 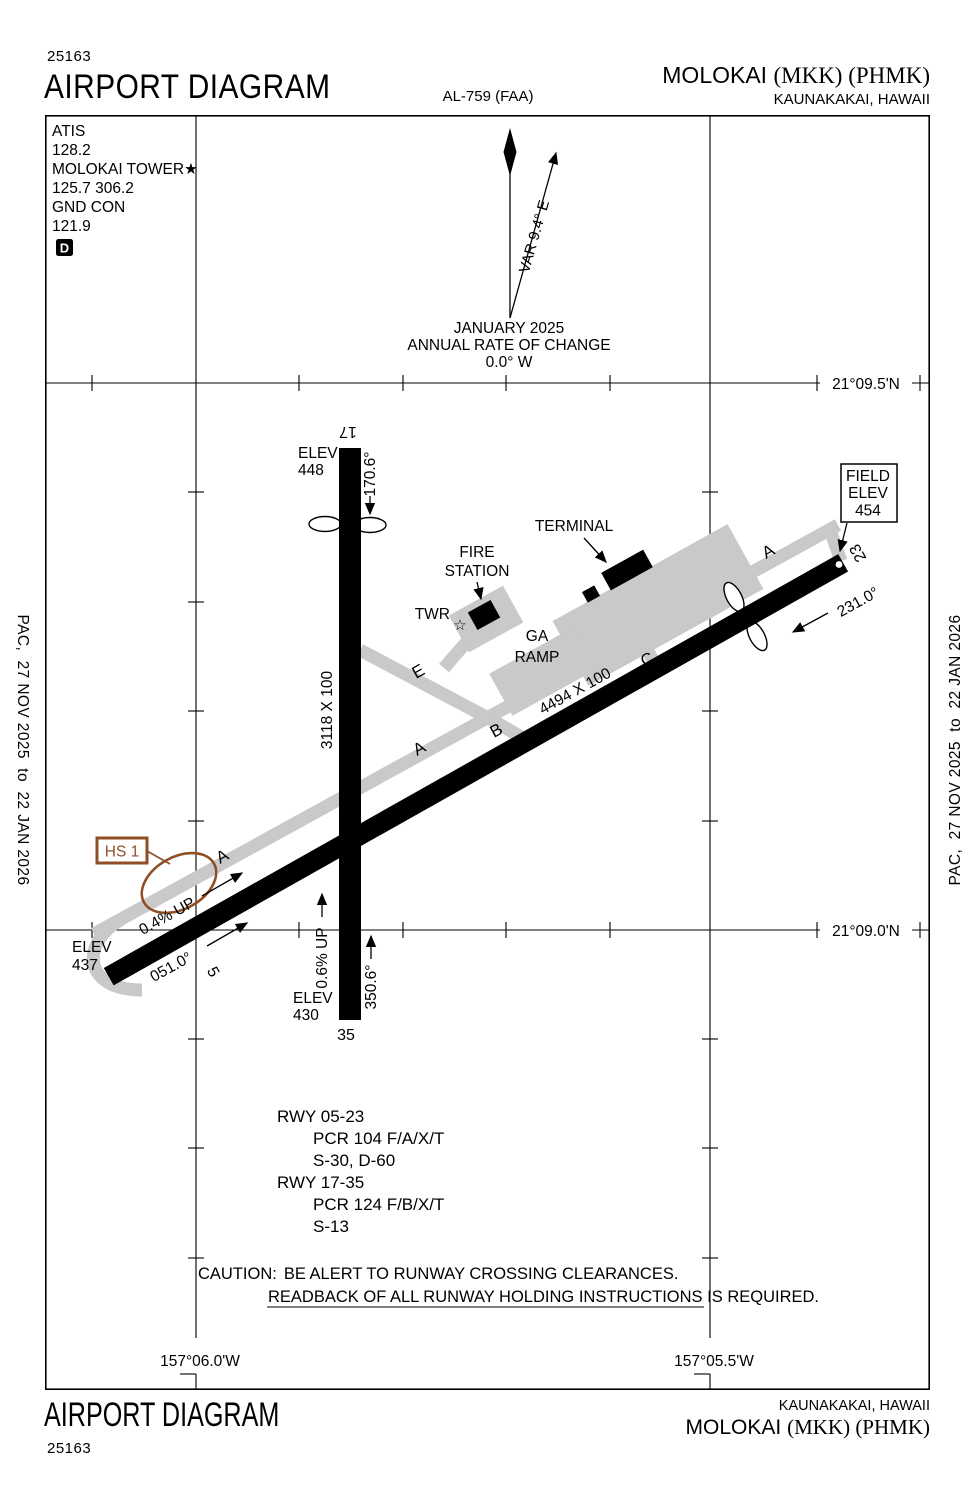 I want to click on rwy1-strength: S-30, D-60, so click(x=354, y=1160).